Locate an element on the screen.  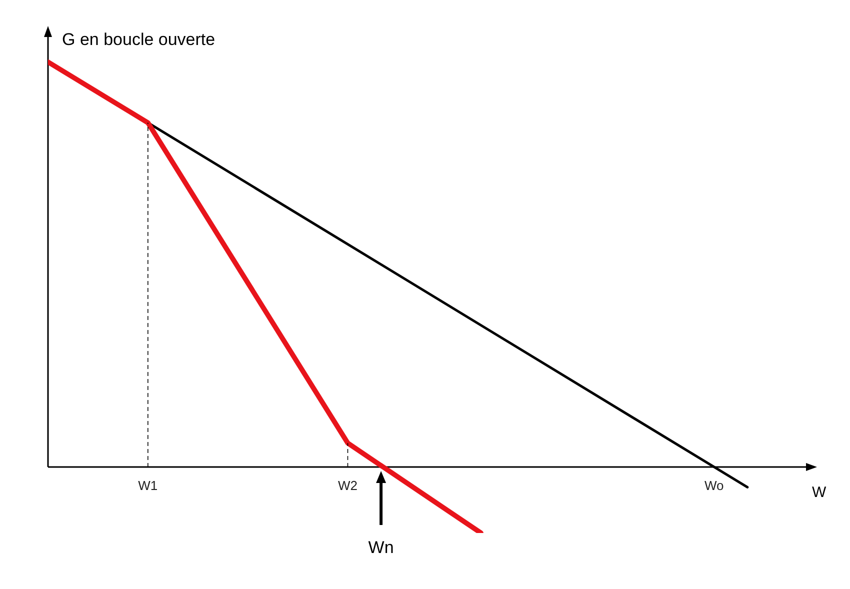
x-tick-label: W2 is located at coordinates (348, 486).